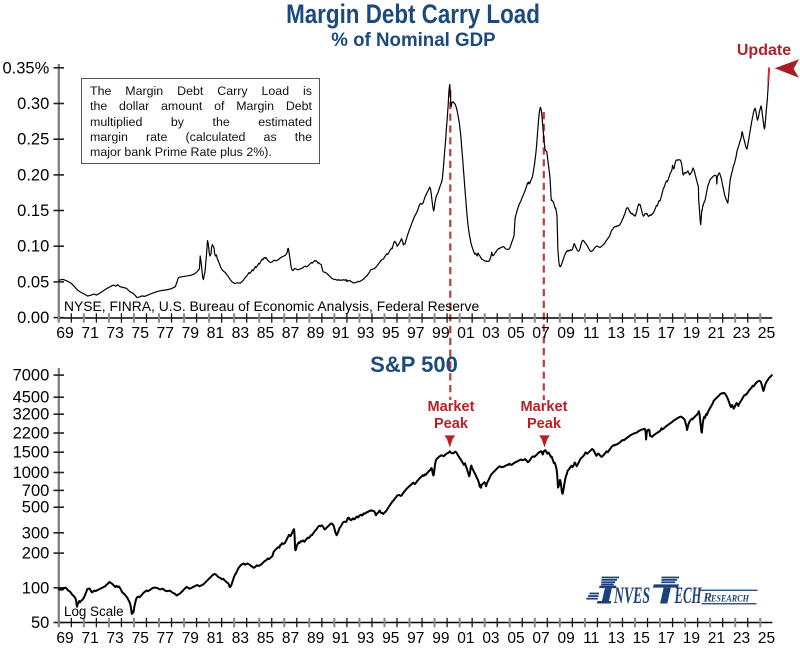  What do you see at coordinates (36, 533) in the screenshot?
I see `svg-text: 300` at bounding box center [36, 533].